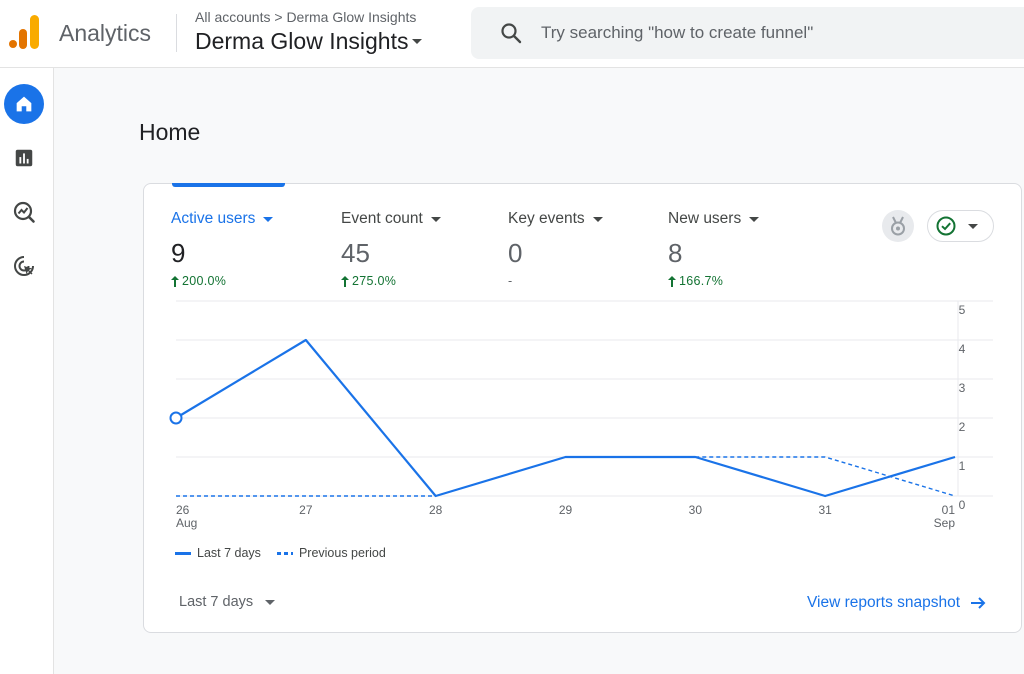 Image resolution: width=1024 pixels, height=674 pixels. Describe the element at coordinates (170, 132) in the screenshot. I see `page-title: Home` at that location.